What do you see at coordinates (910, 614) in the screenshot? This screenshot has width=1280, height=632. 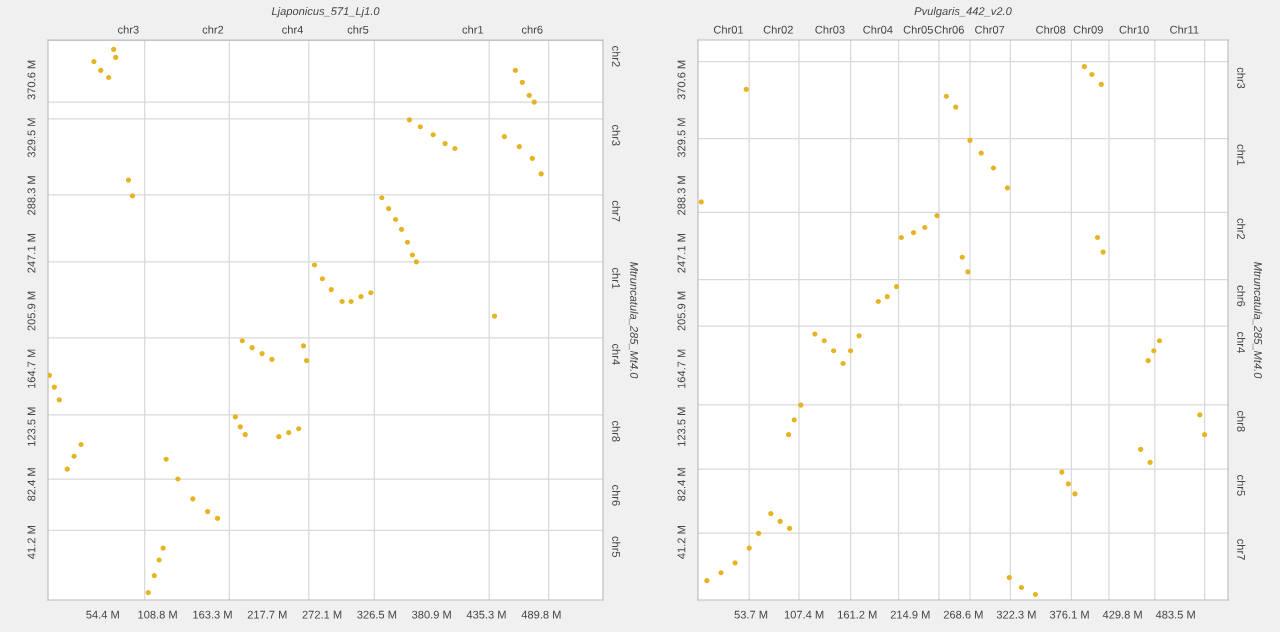 I see `x-tick-label: 214.9 M` at bounding box center [910, 614].